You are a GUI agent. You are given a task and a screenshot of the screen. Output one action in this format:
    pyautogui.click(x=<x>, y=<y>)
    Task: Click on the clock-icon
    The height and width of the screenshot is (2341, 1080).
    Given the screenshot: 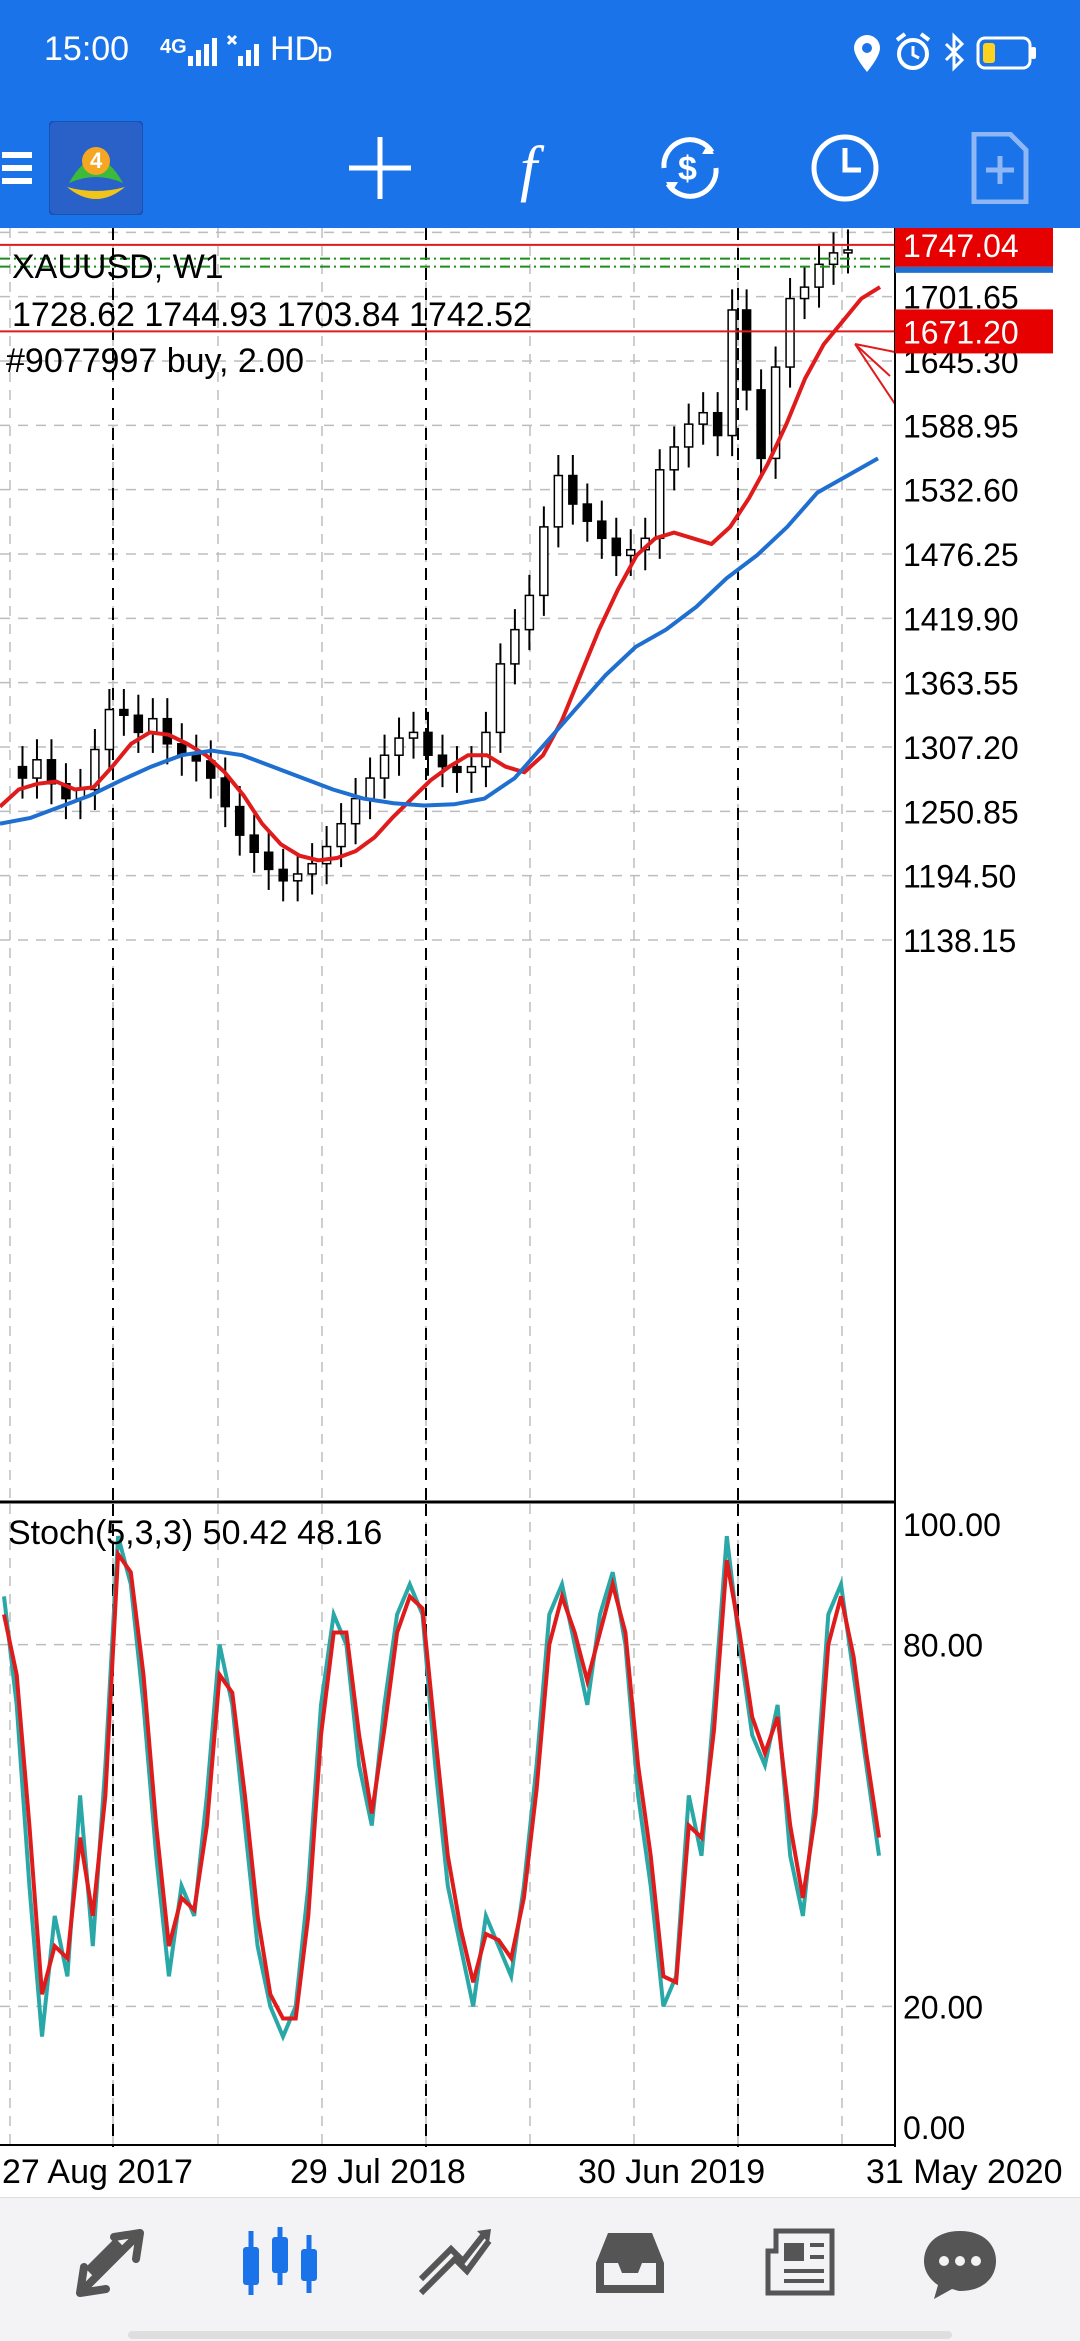 What is the action you would take?
    pyautogui.click(x=845, y=168)
    